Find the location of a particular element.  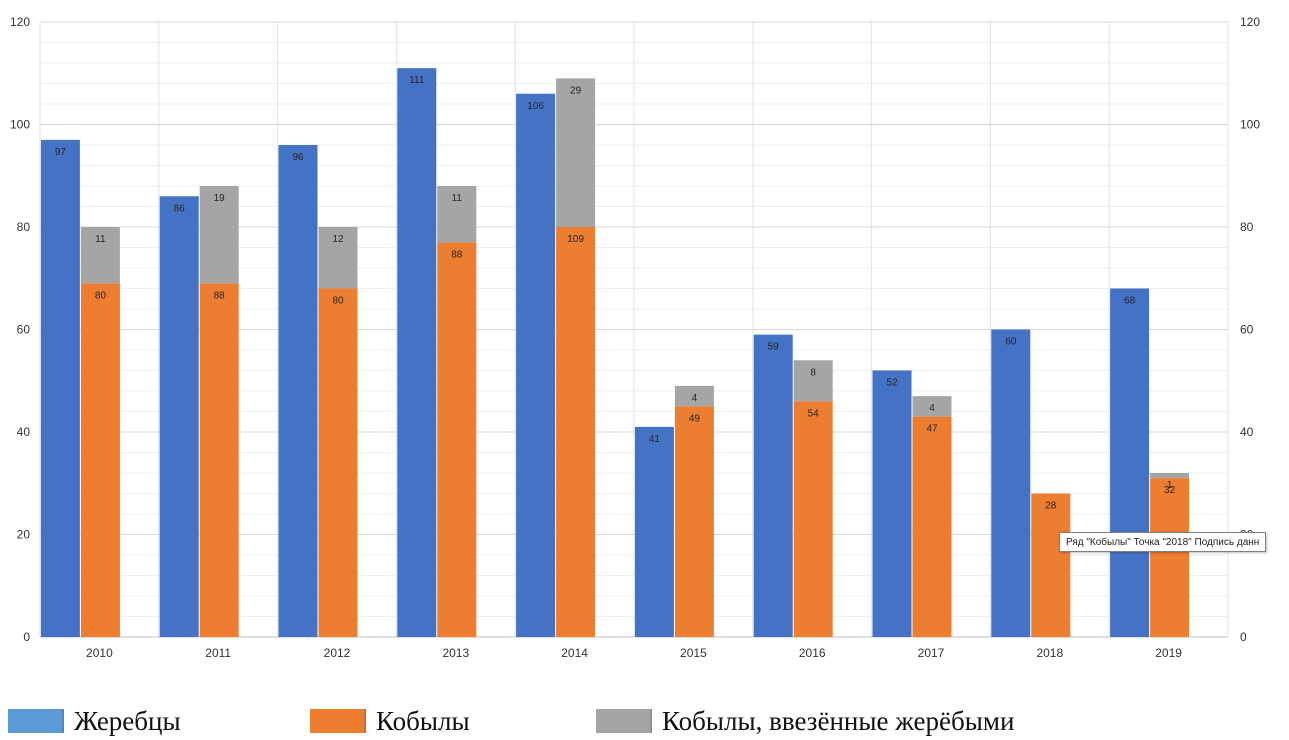

x-tick-label: 2013 is located at coordinates (455, 653).